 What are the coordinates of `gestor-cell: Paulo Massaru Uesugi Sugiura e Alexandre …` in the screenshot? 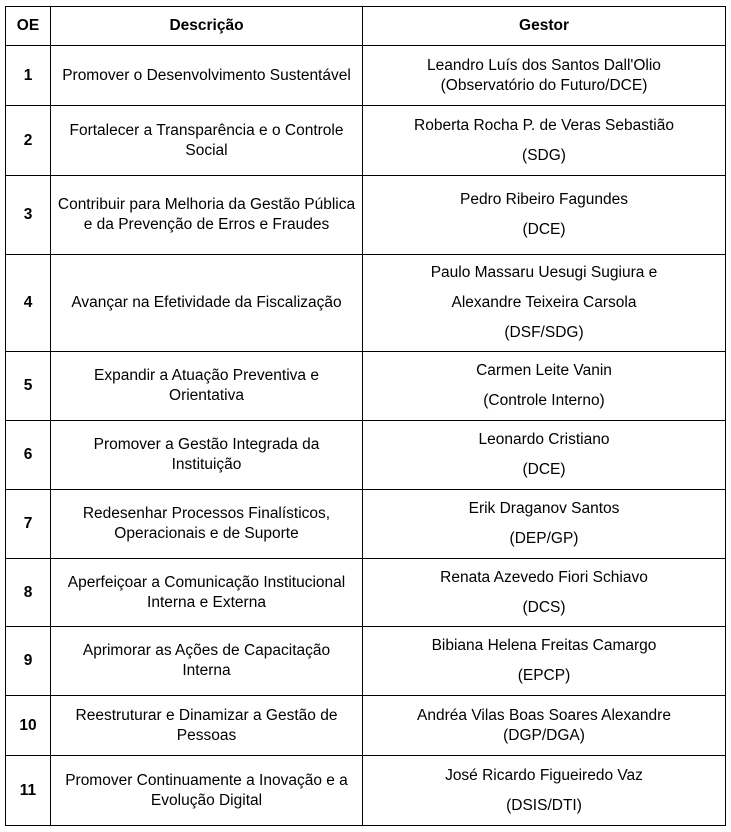 It's located at (544, 303).